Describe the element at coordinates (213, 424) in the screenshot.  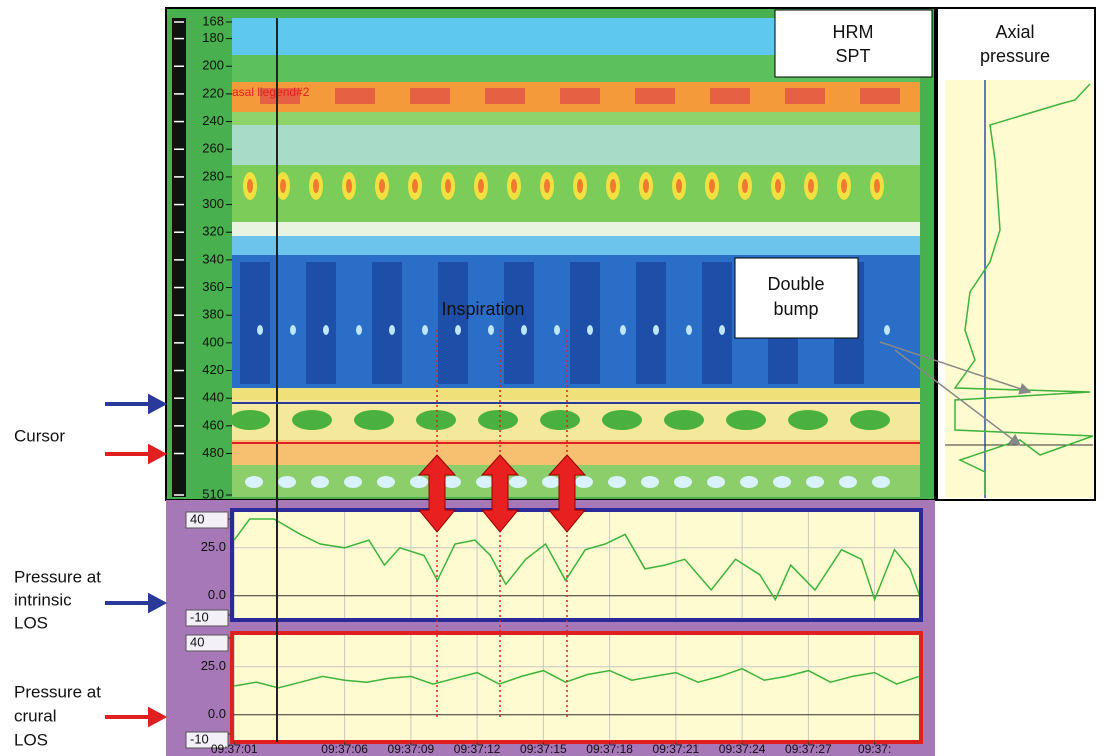
I see `y-tick-label: 460` at that location.